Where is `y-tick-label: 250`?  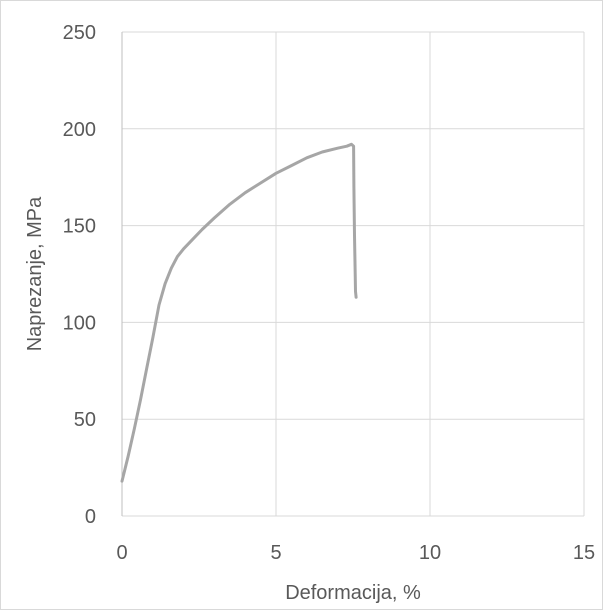
y-tick-label: 250 is located at coordinates (79, 33).